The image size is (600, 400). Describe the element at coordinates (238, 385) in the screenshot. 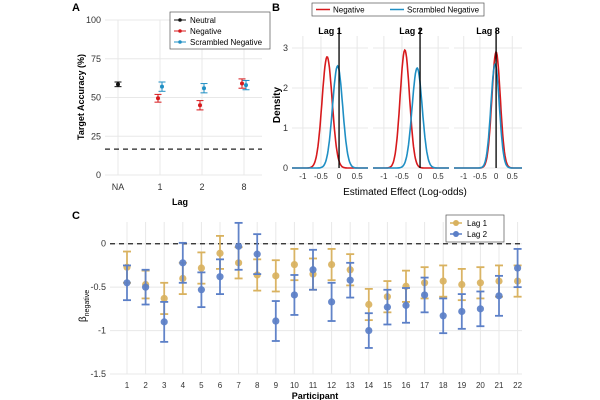

I see `panel-c-xtick-label: 7` at that location.